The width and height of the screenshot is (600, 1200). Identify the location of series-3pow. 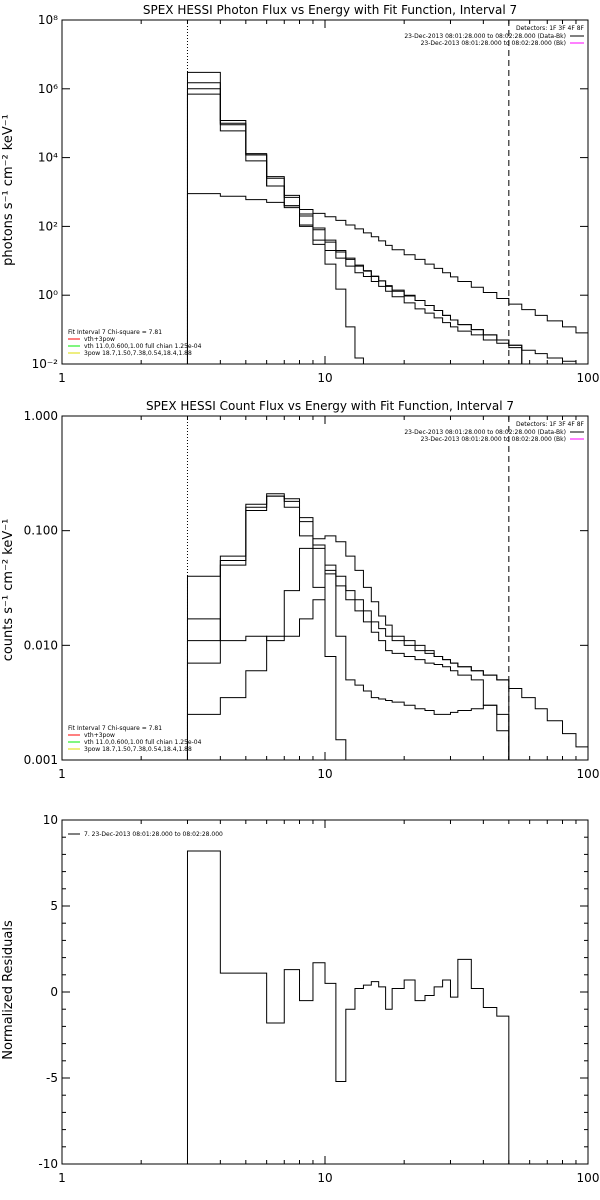
(387, 647).